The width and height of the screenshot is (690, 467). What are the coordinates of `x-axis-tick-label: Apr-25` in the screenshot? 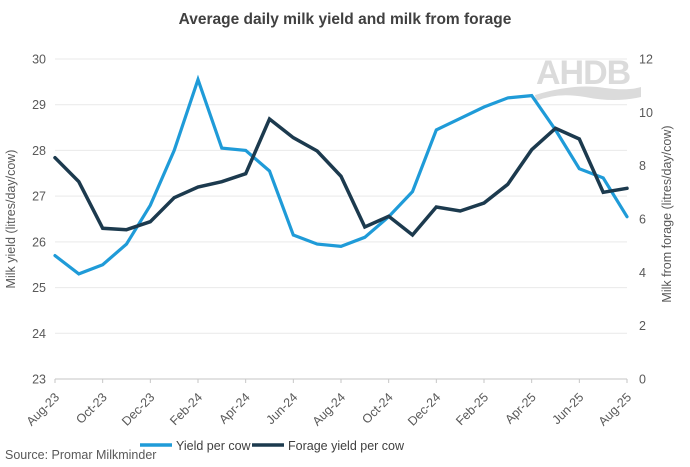 It's located at (520, 408).